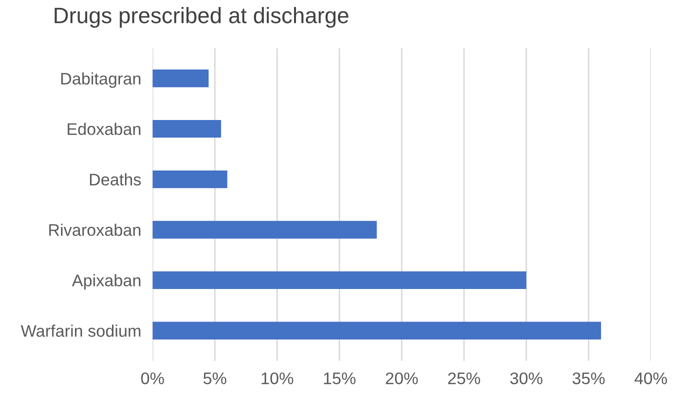  Describe the element at coordinates (80, 330) in the screenshot. I see `y-tick-label: Warfarin sodium` at that location.